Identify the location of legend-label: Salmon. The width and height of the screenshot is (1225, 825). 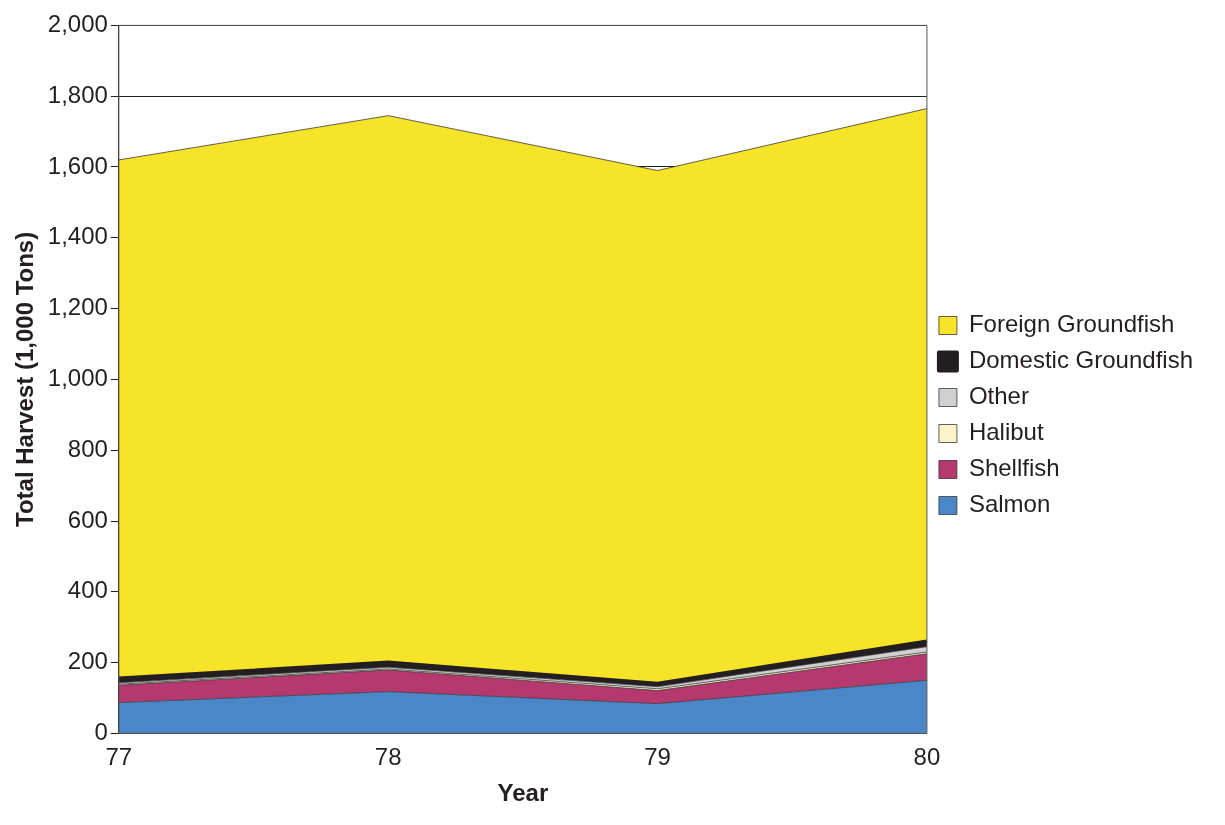
(1009, 504).